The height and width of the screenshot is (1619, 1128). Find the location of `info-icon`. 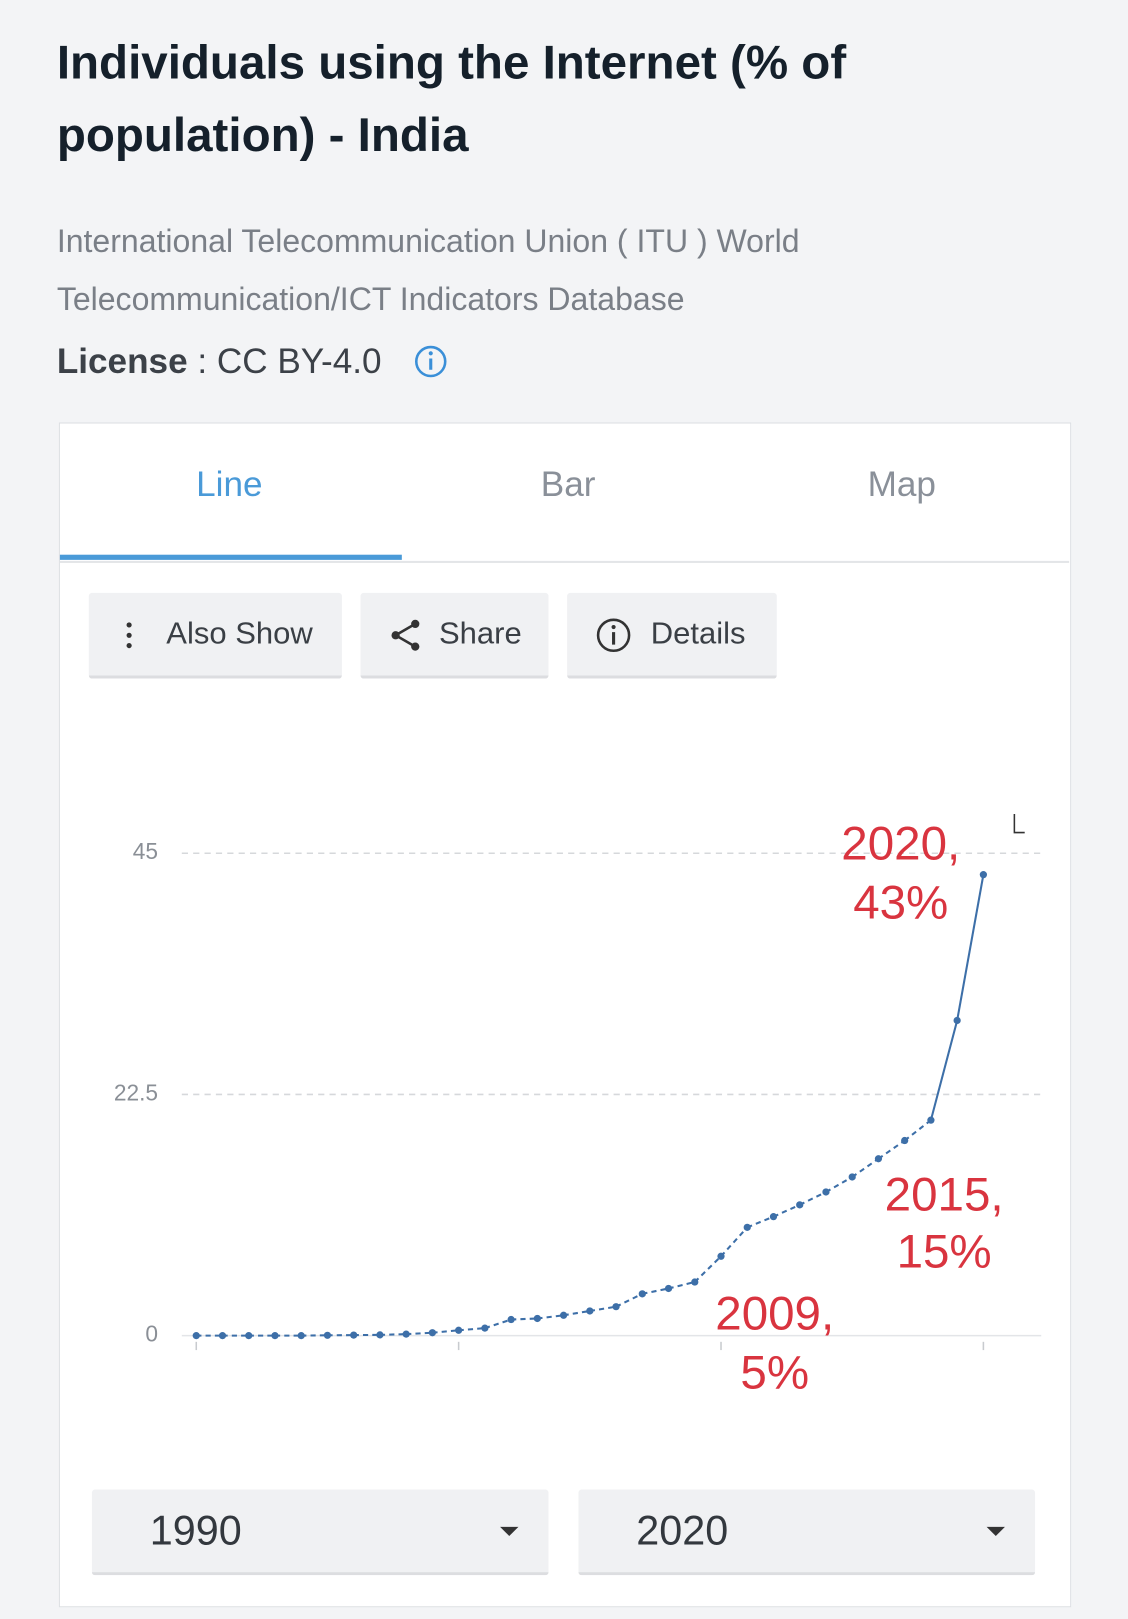

info-icon is located at coordinates (430, 361).